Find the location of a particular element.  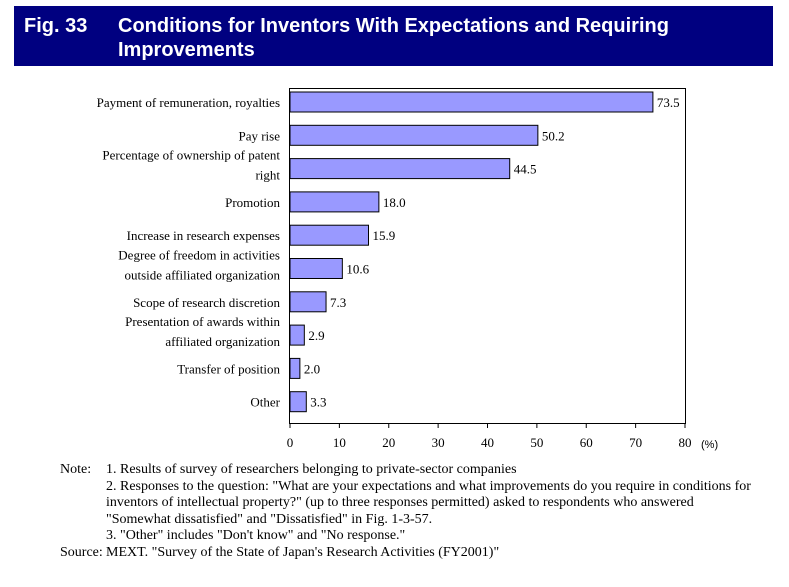

x-tick-label: 30 is located at coordinates (438, 442).